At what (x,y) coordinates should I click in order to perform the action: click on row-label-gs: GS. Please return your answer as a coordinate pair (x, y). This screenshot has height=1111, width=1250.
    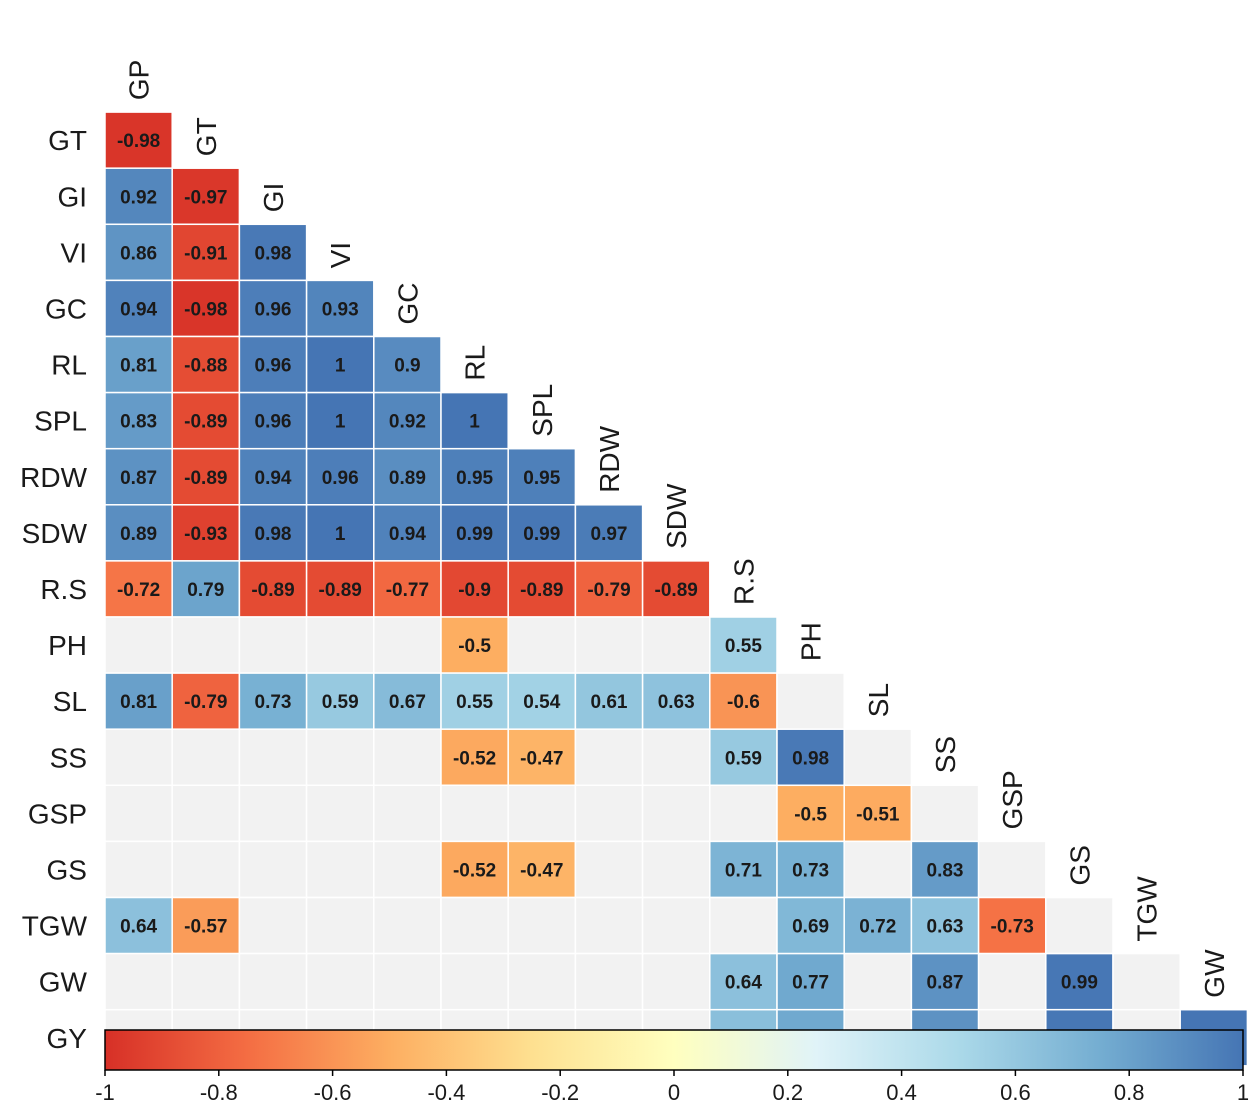
    Looking at the image, I should click on (67, 869).